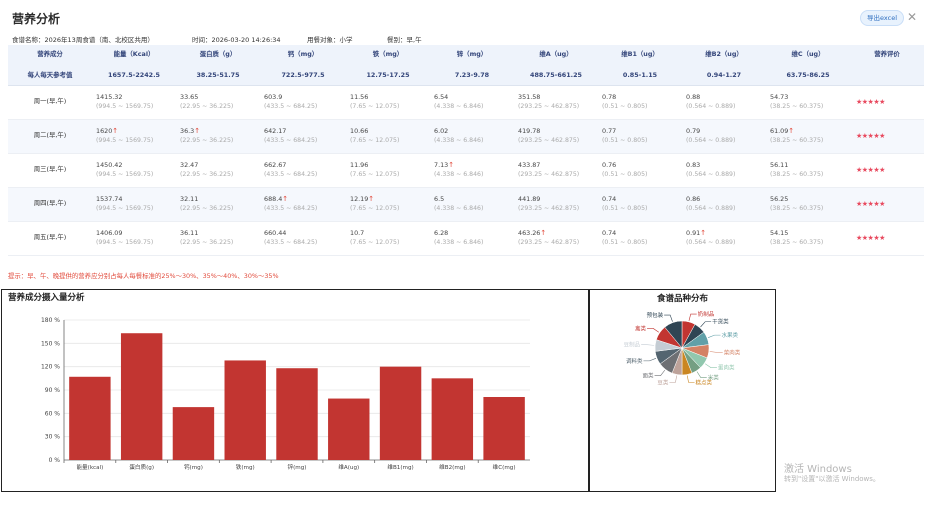  What do you see at coordinates (359, 131) in the screenshot?
I see `nutrient-value: 10.66` at bounding box center [359, 131].